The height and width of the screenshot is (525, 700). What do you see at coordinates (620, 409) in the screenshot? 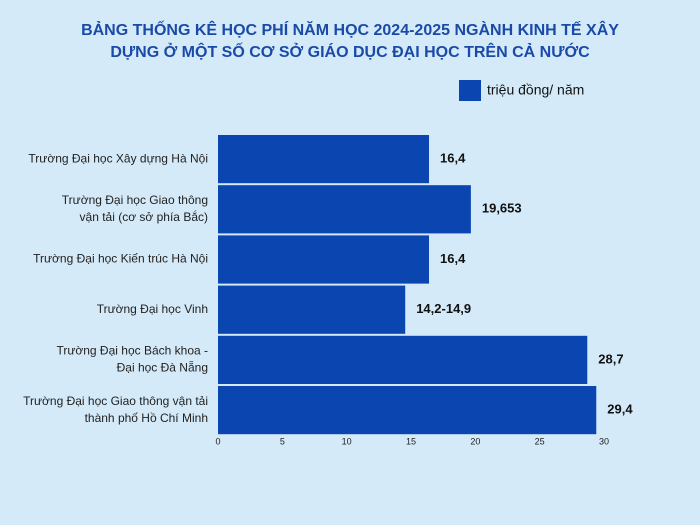
I see `value-label: 29,4` at bounding box center [620, 409].